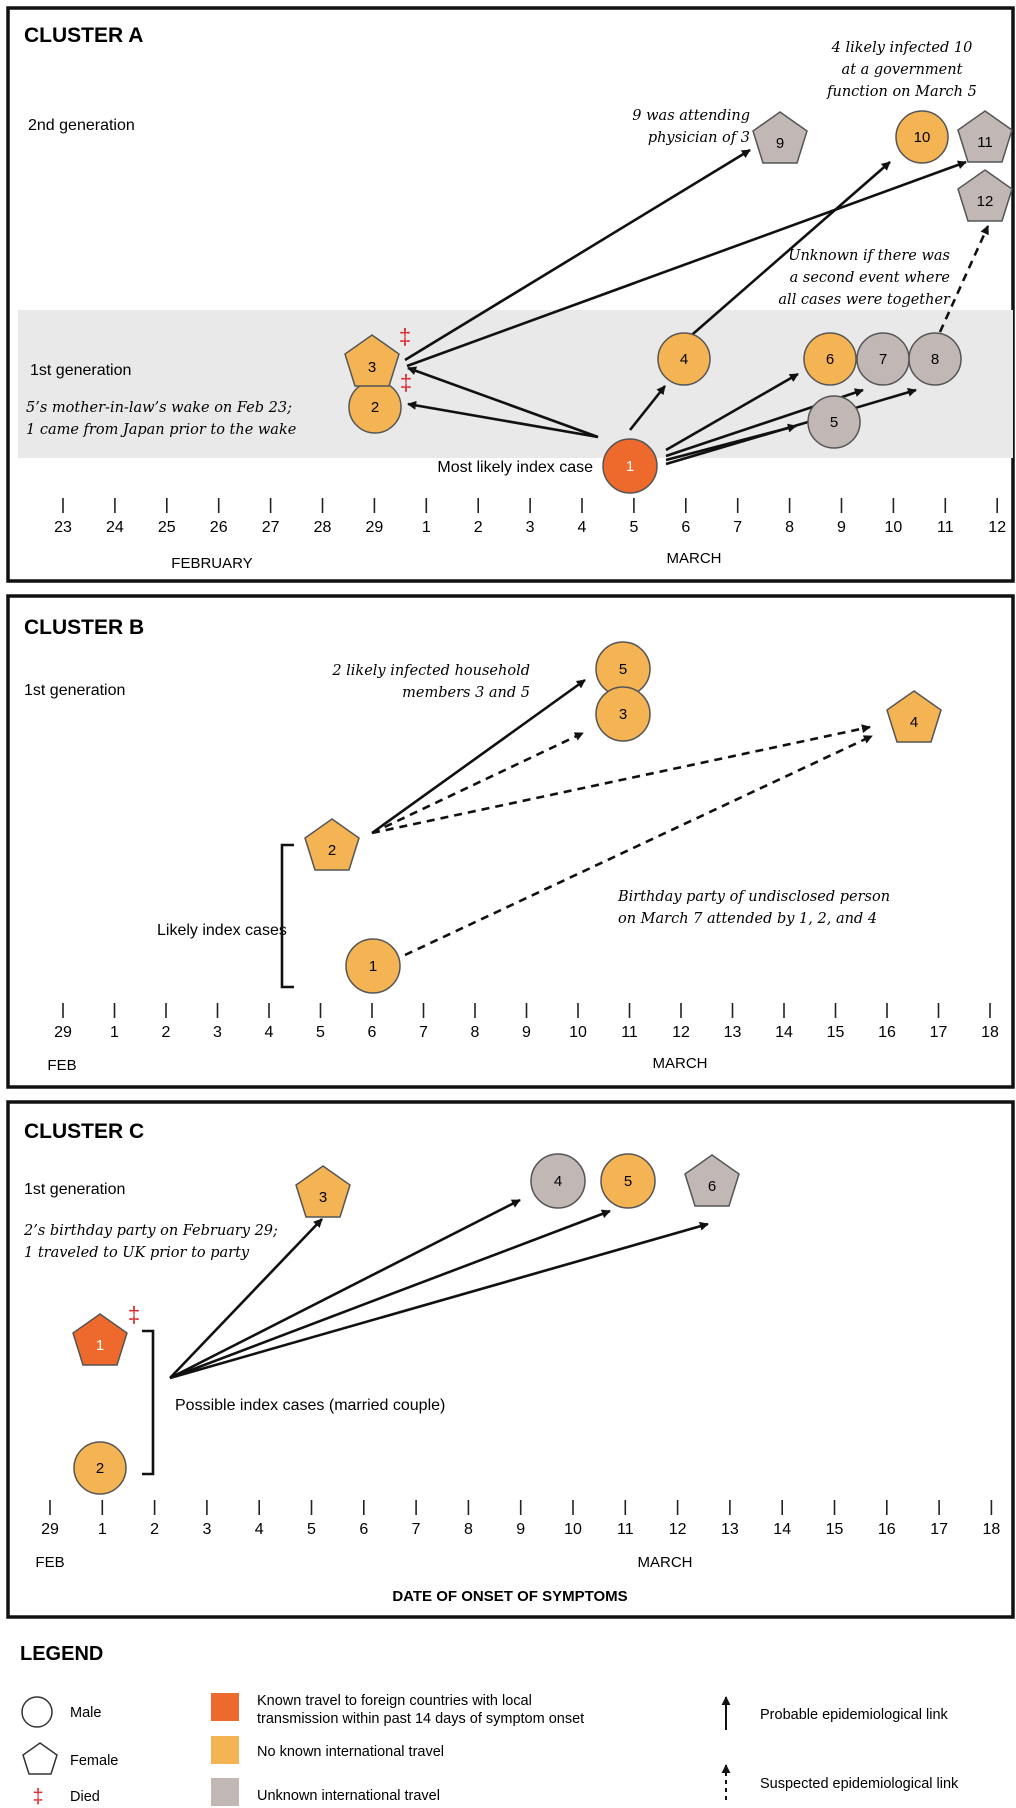  What do you see at coordinates (887, 1529) in the screenshot?
I see `axis-date-label: 16` at bounding box center [887, 1529].